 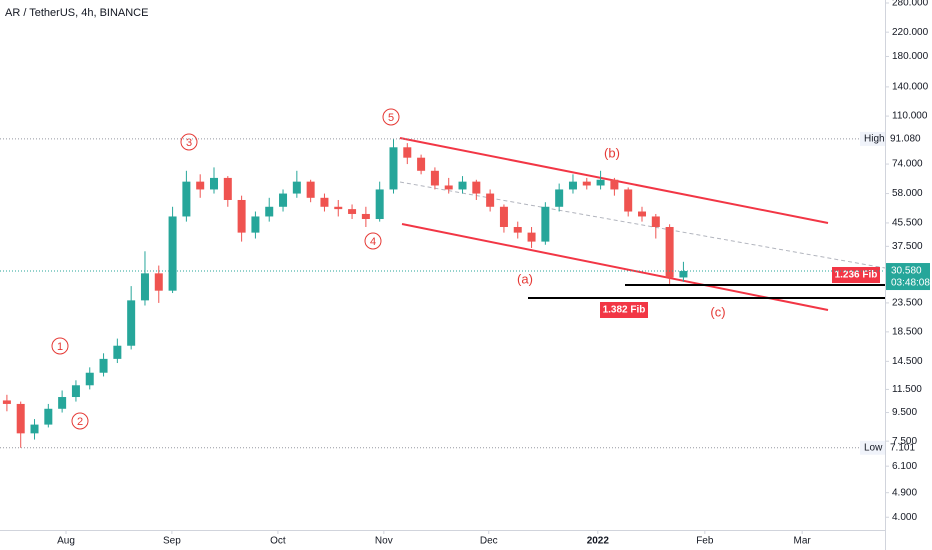 What do you see at coordinates (856, 275) in the screenshot?
I see `fib-label: 1.236 Fib` at bounding box center [856, 275].